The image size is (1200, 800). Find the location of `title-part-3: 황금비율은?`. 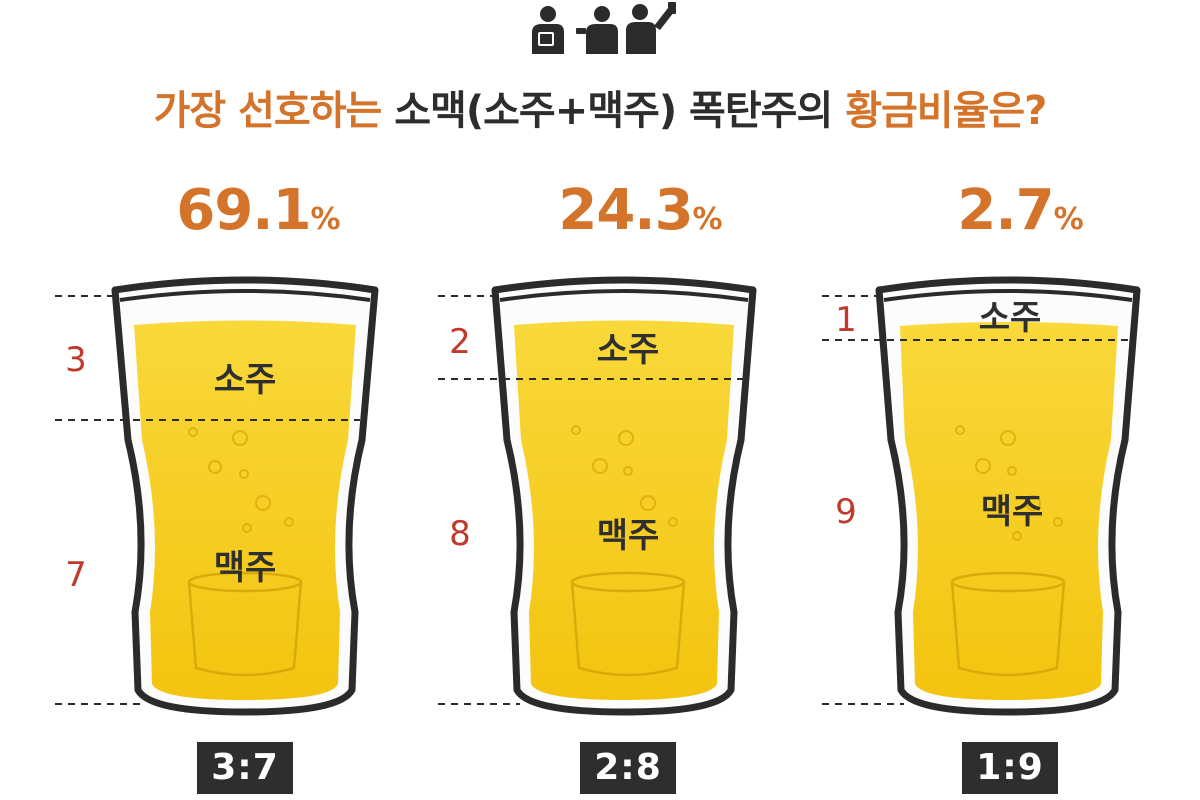

title-part-3: 황금비율은? is located at coordinates (946, 111).